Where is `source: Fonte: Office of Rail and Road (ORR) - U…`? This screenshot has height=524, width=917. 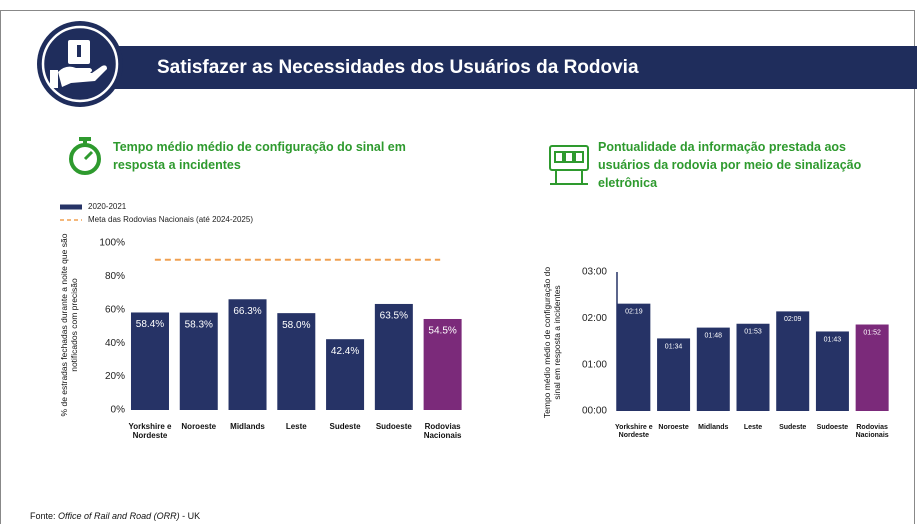 source: Fonte: Office of Rail and Road (ORR) - U… is located at coordinates (115, 516).